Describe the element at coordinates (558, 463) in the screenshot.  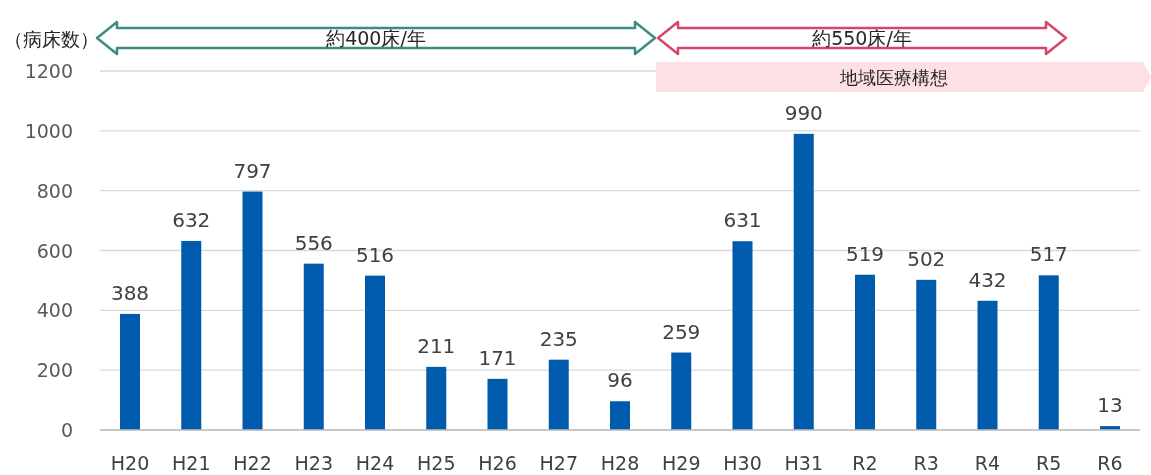
I see `x-tick-label: H27` at that location.